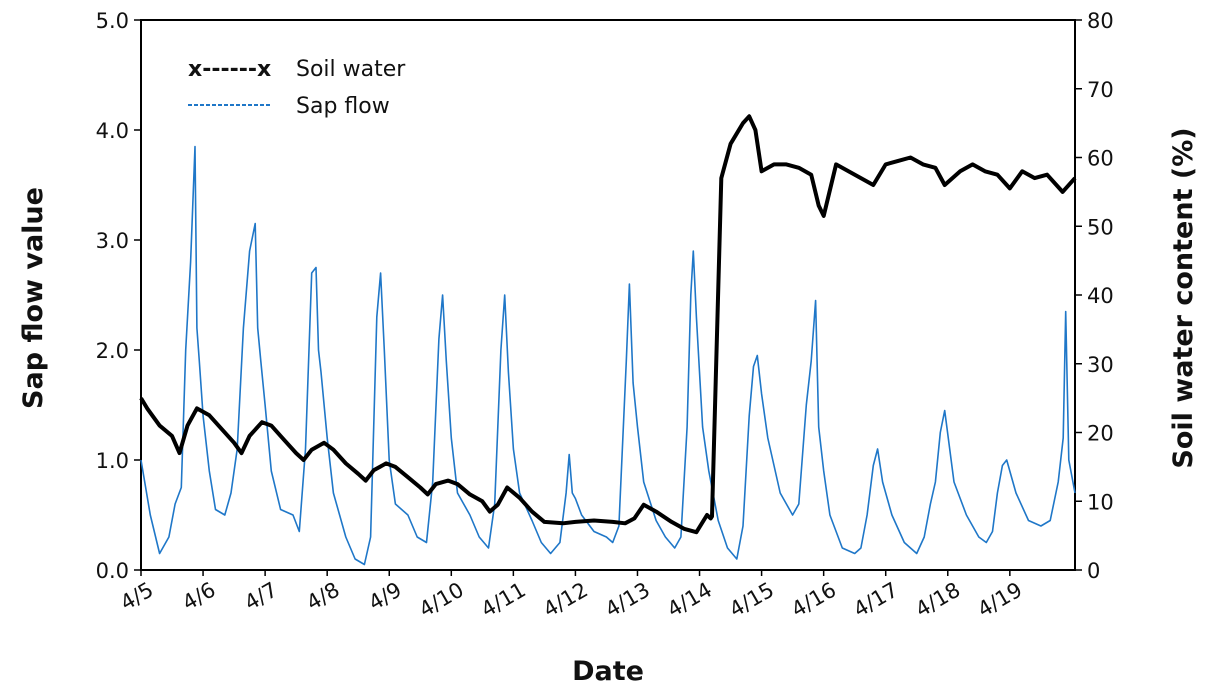  Describe the element at coordinates (112, 571) in the screenshot. I see `left-tick-label: 0.0` at that location.